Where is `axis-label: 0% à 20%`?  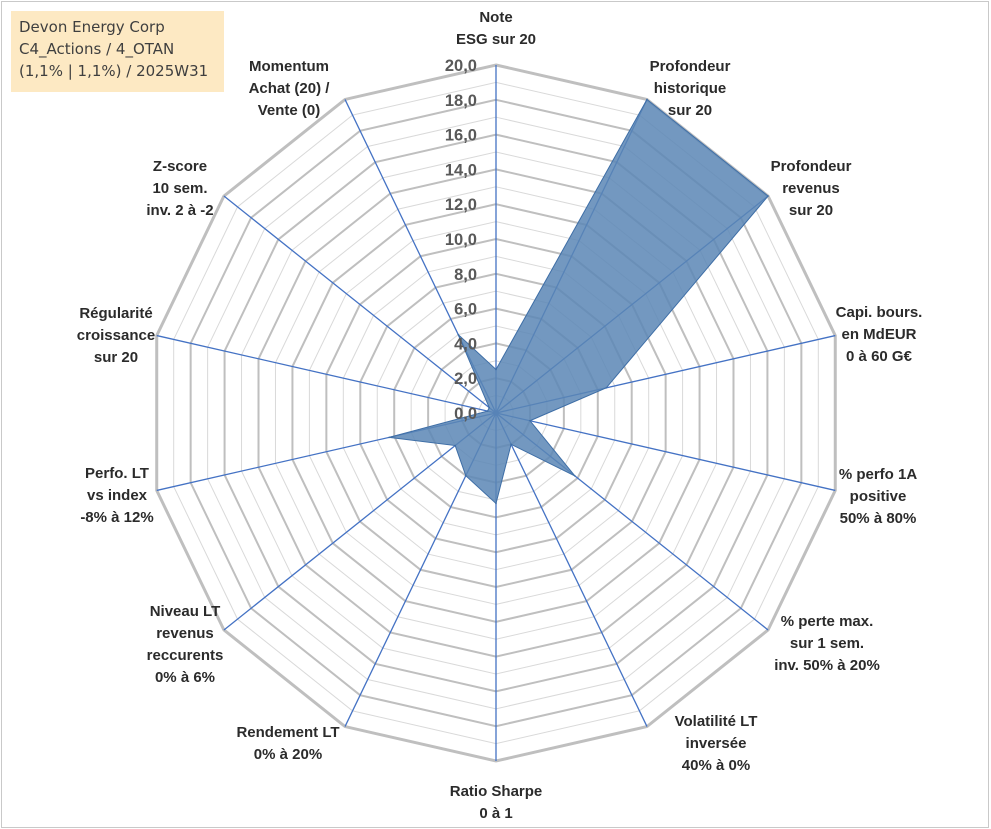
axis-label: 0% à 20% is located at coordinates (288, 754).